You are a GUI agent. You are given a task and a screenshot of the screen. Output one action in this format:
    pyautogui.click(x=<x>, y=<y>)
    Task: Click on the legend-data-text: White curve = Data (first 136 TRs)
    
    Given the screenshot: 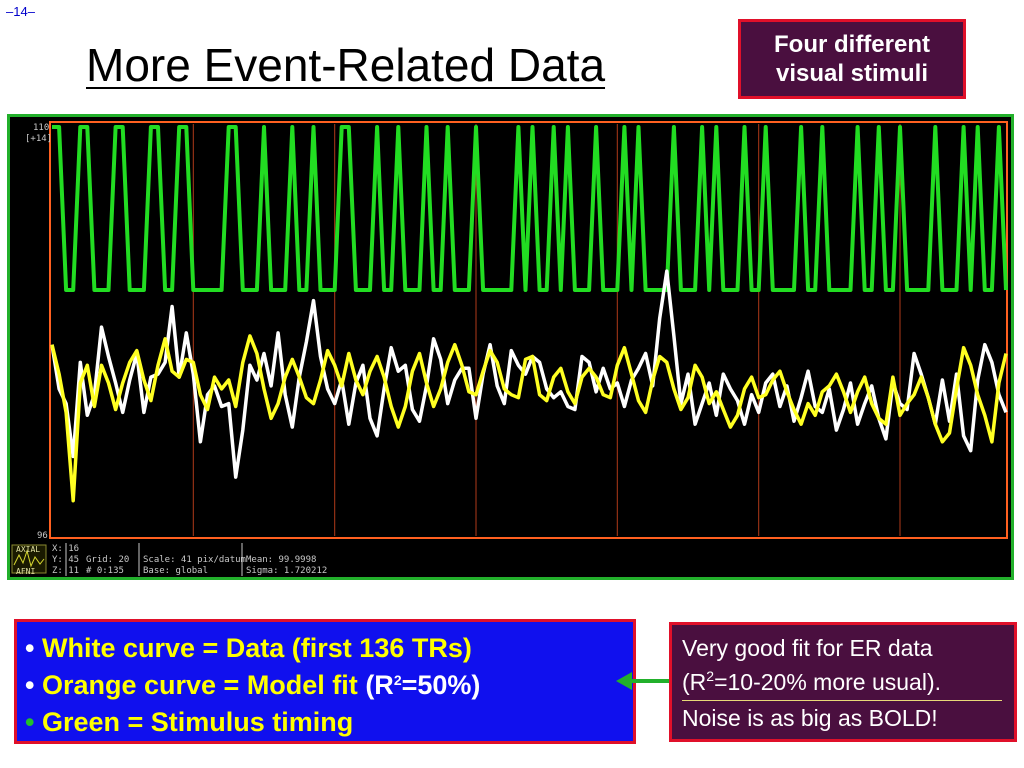 What is the action you would take?
    pyautogui.click(x=256, y=648)
    